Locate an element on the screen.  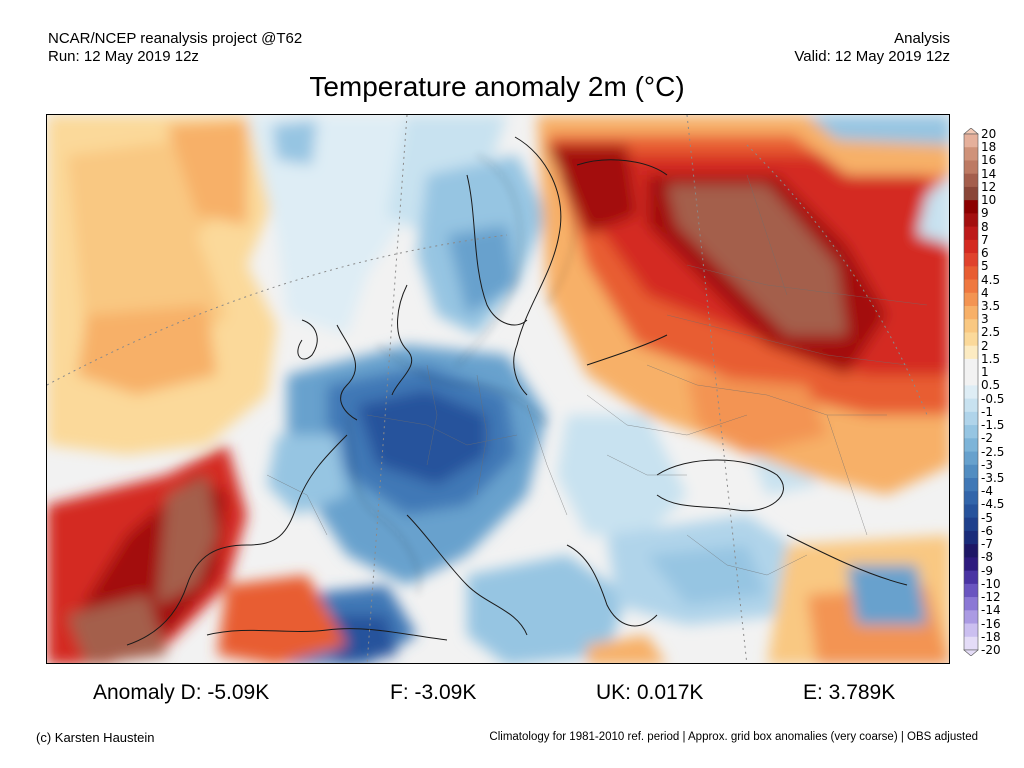
colorbar-tick-label: 3.5 is located at coordinates (991, 306).